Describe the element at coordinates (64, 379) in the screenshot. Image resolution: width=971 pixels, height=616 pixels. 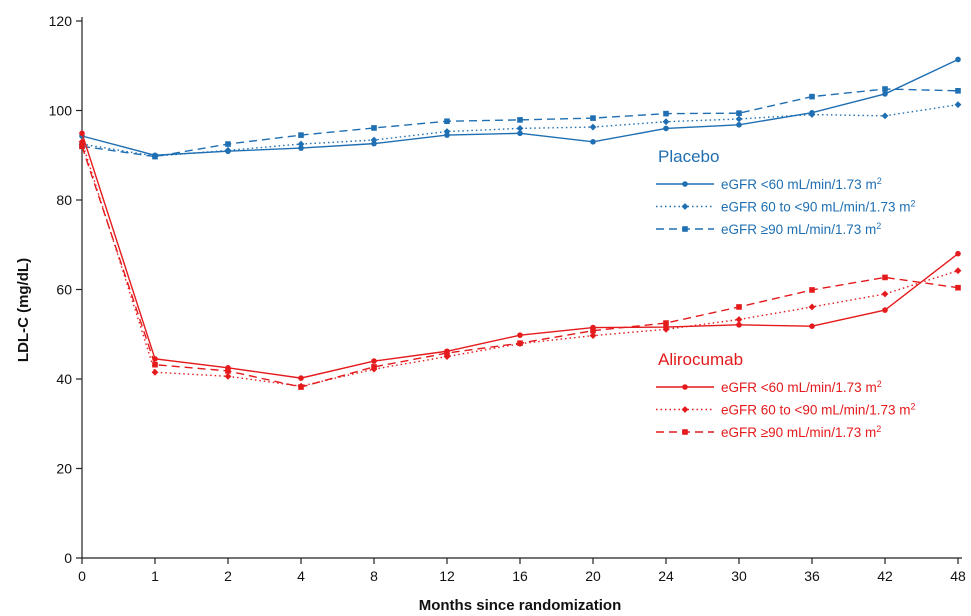
I see `y-tick-label: 40` at that location.